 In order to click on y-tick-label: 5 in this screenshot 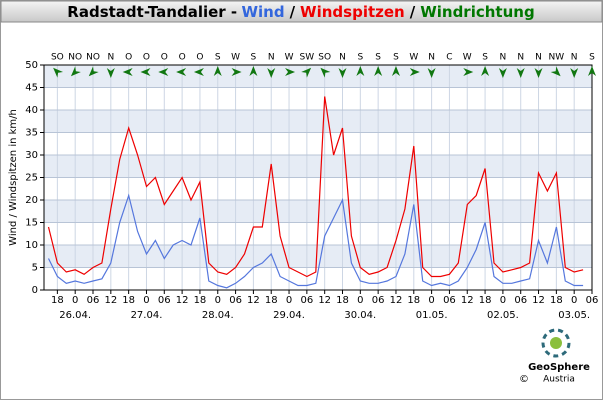, I will do `click(35, 268)`.